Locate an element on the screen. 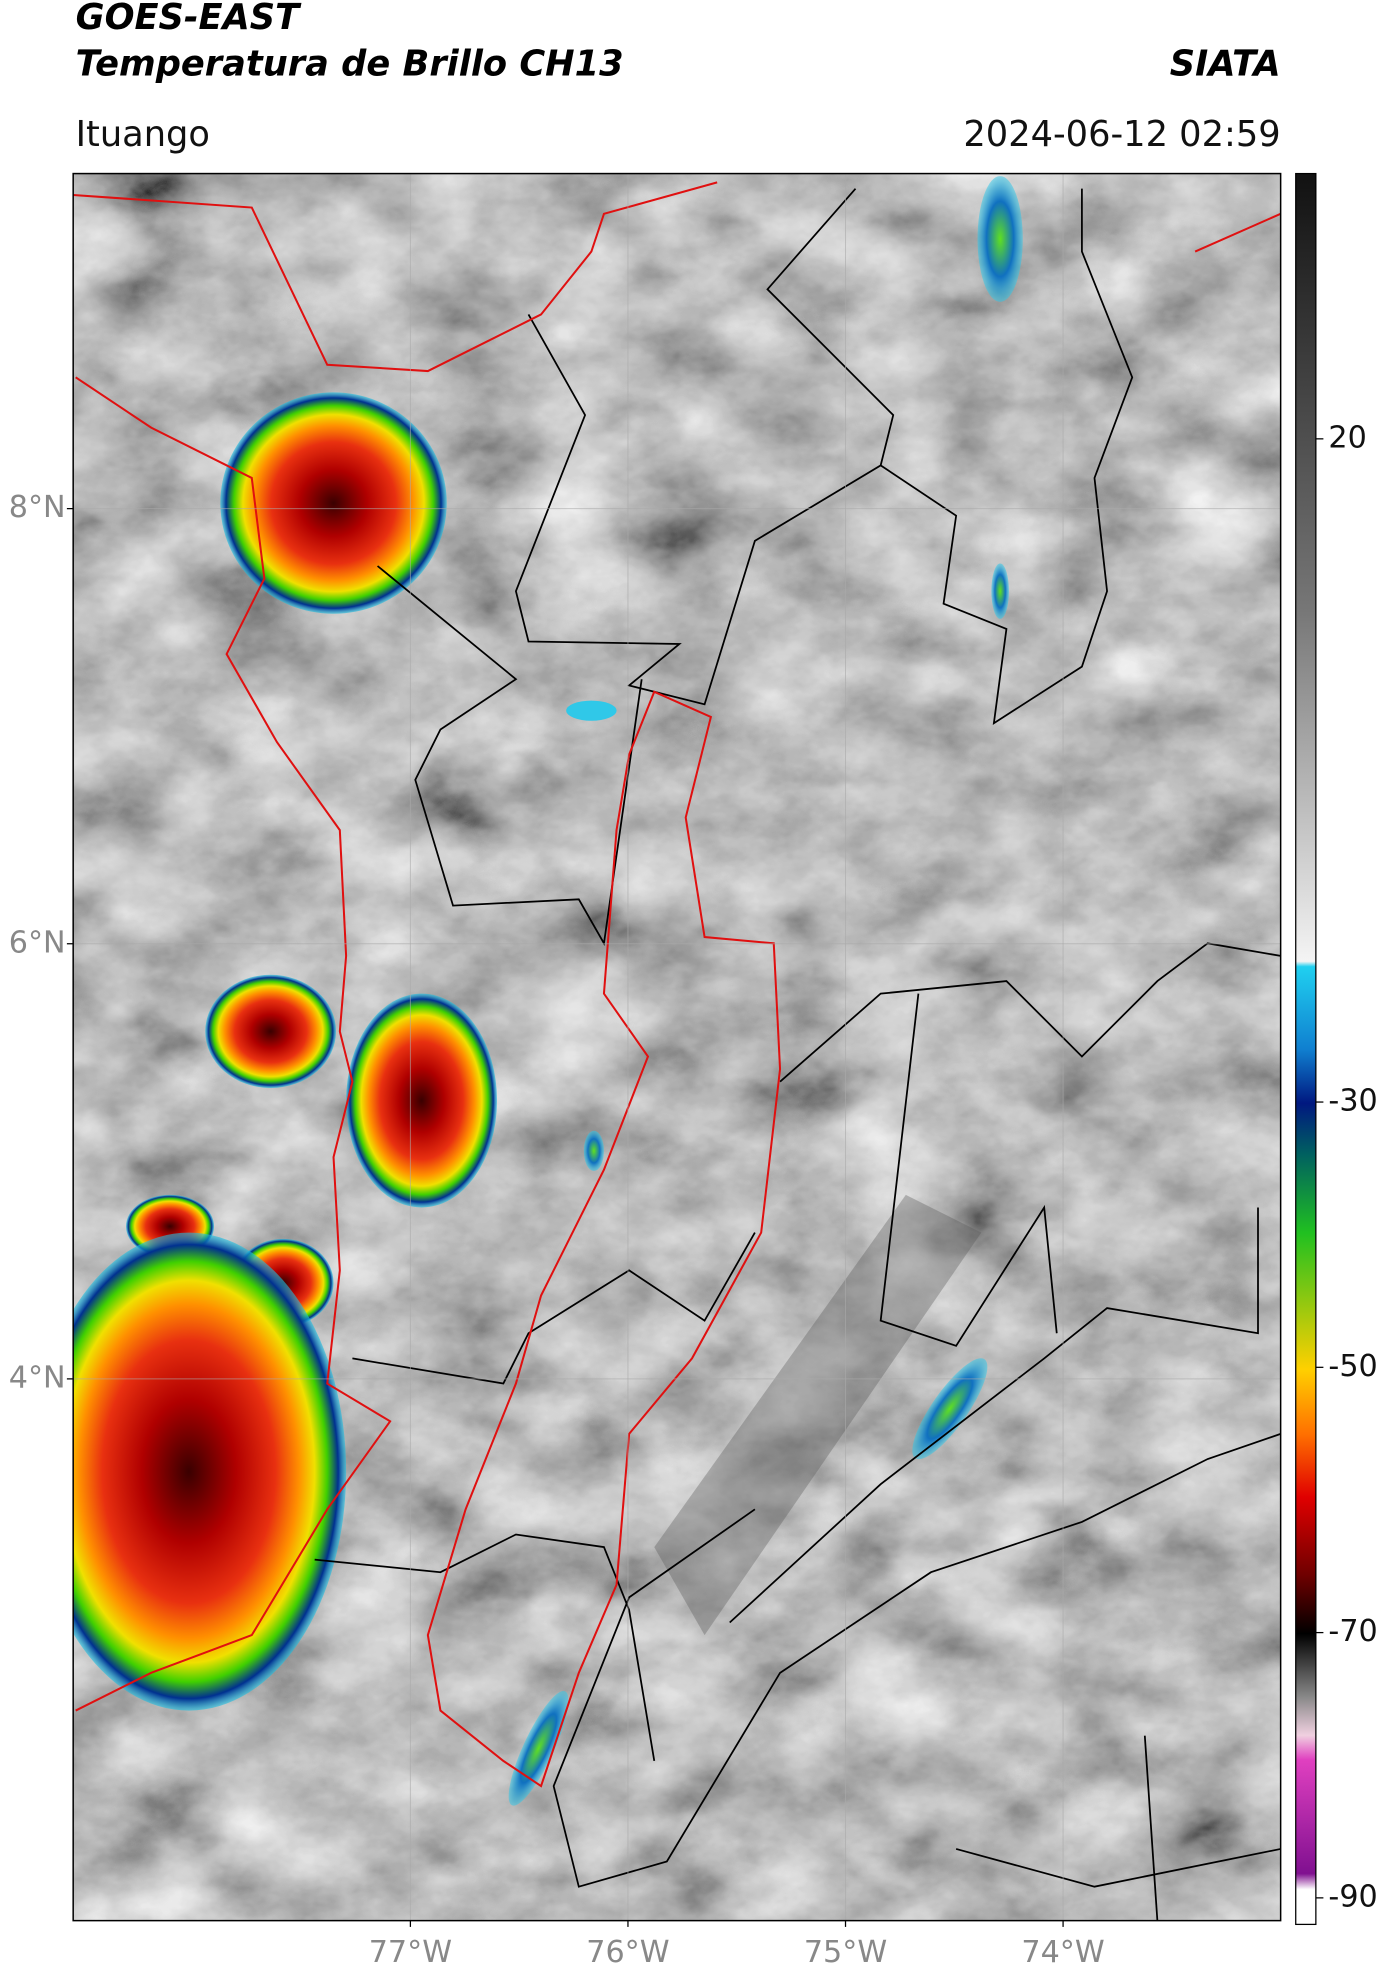 This screenshot has width=1384, height=1981. colorbar-tick-label: -70 is located at coordinates (1352, 1631).